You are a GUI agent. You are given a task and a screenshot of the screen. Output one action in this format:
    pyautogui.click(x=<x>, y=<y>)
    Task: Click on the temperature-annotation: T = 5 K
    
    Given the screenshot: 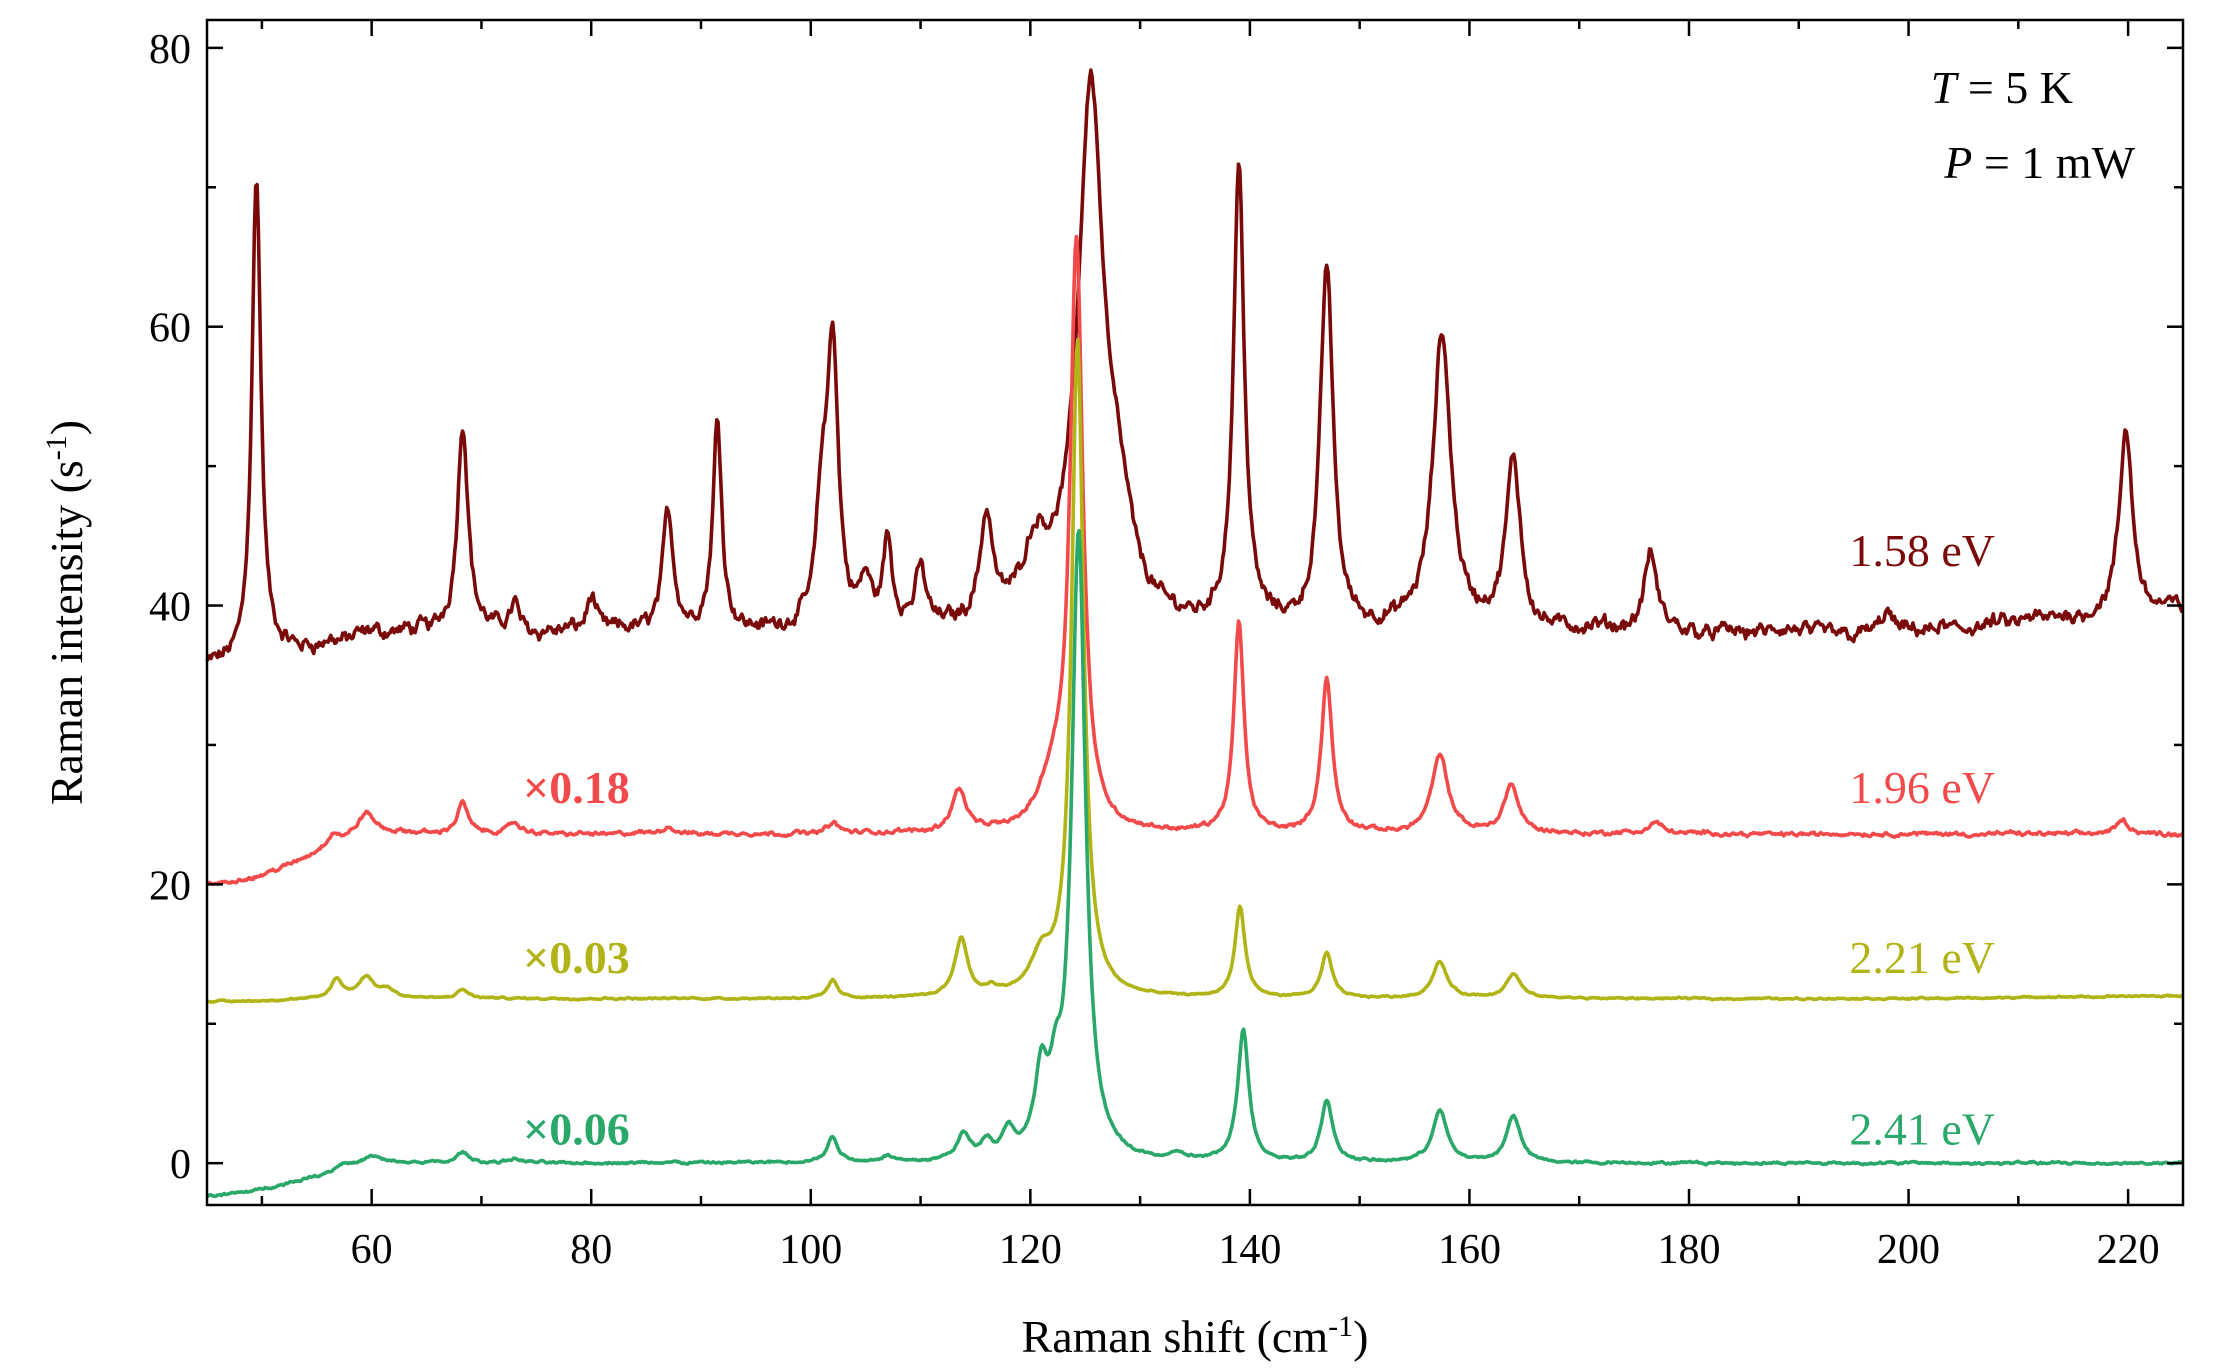 What is the action you would take?
    pyautogui.click(x=2002, y=87)
    